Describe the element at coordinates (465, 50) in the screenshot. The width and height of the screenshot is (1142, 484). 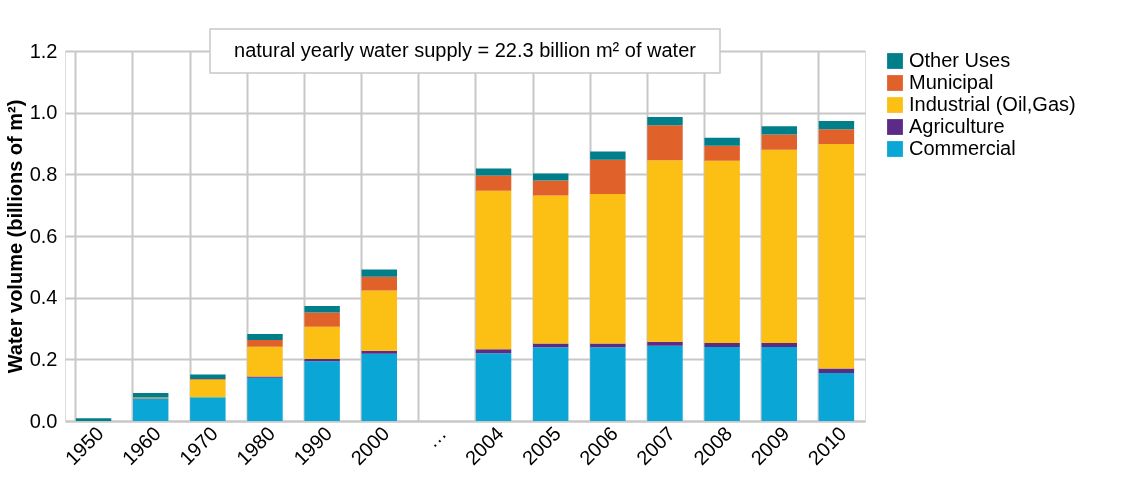
I see `annotation: natural yearly water supply = 22.3 billion m² of water` at that location.